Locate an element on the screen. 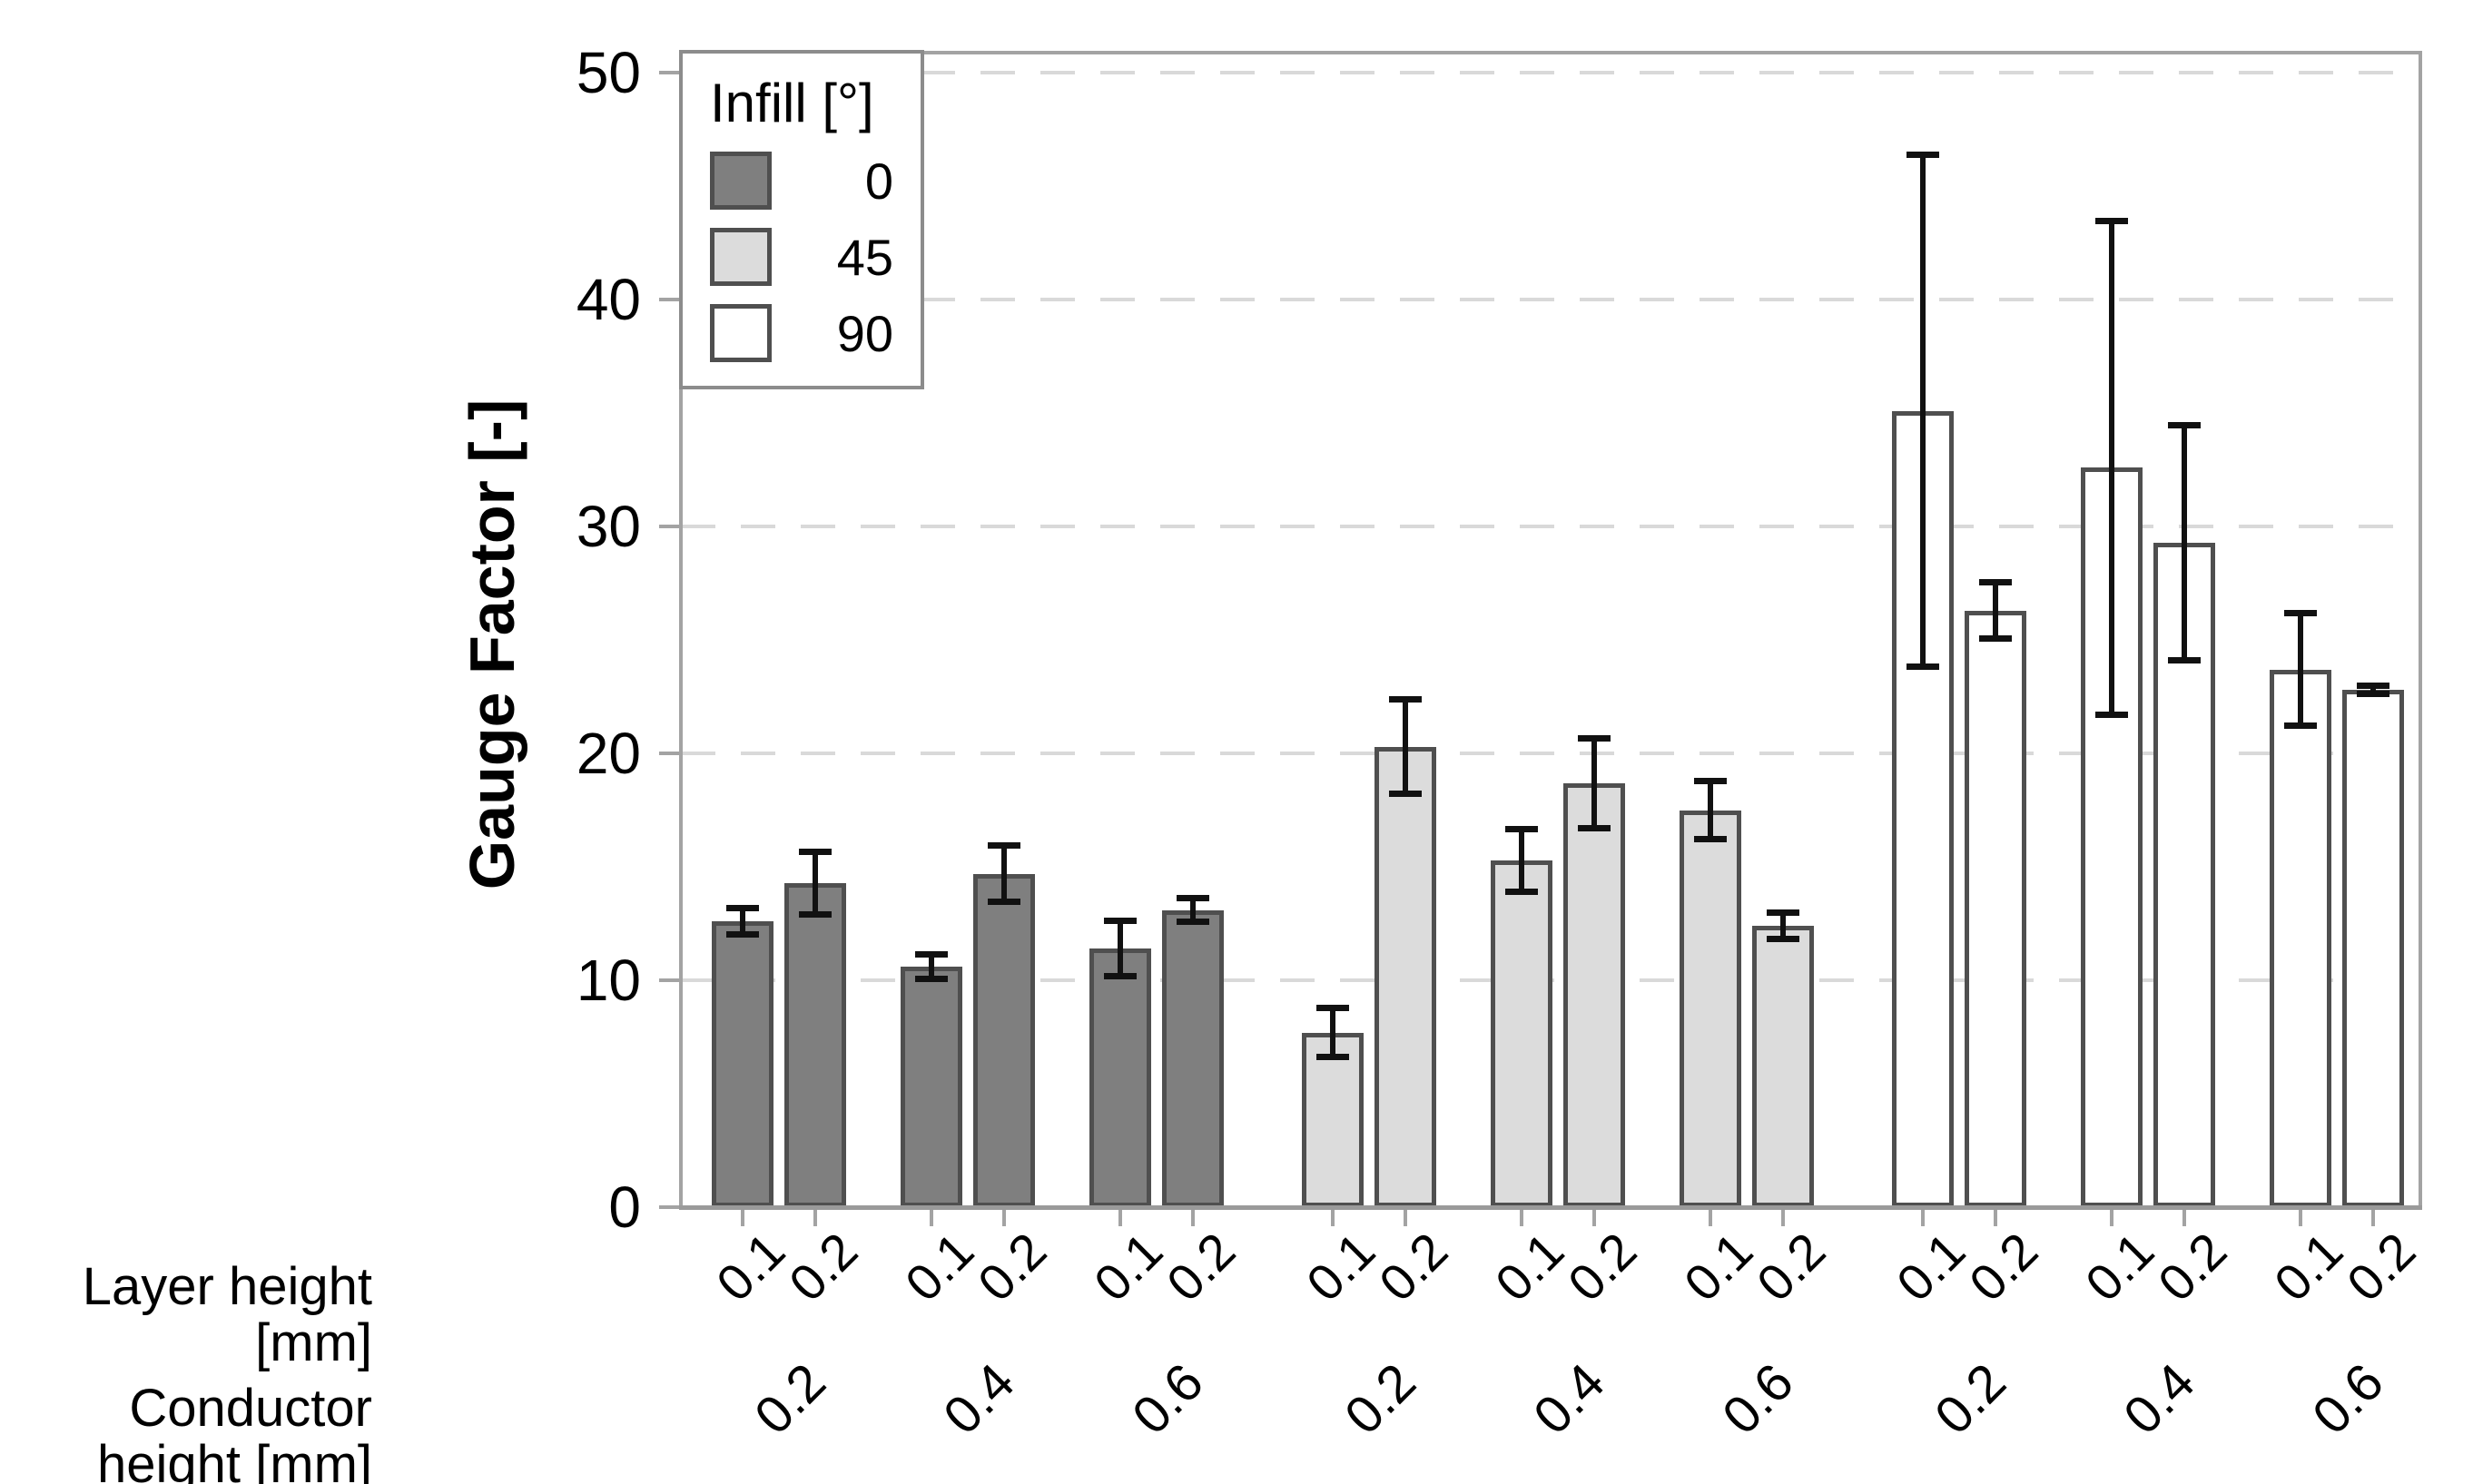  plot-spine-left is located at coordinates (681, 630).